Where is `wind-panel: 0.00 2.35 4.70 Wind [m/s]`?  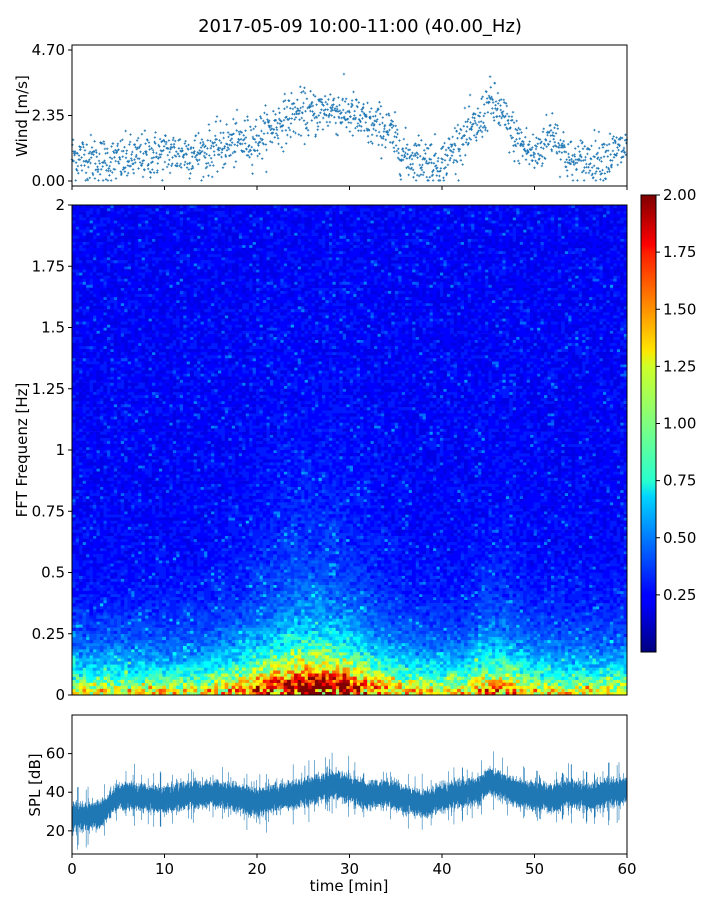
wind-panel: 0.00 2.35 4.70 Wind [m/s] is located at coordinates (320, 115).